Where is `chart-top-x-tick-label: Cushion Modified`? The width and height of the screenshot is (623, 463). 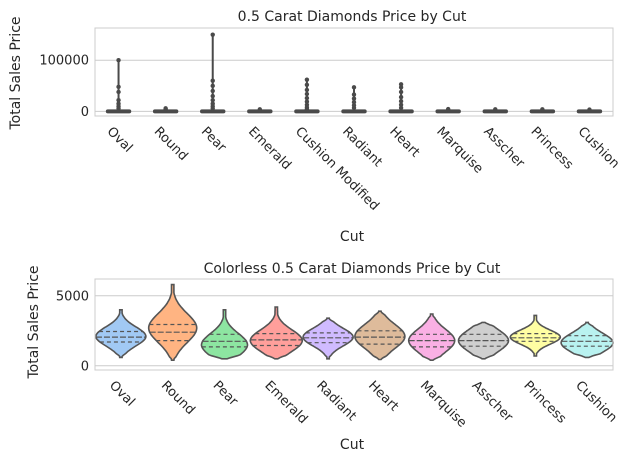
chart-top-x-tick-label: Cushion Modified is located at coordinates (337, 169).